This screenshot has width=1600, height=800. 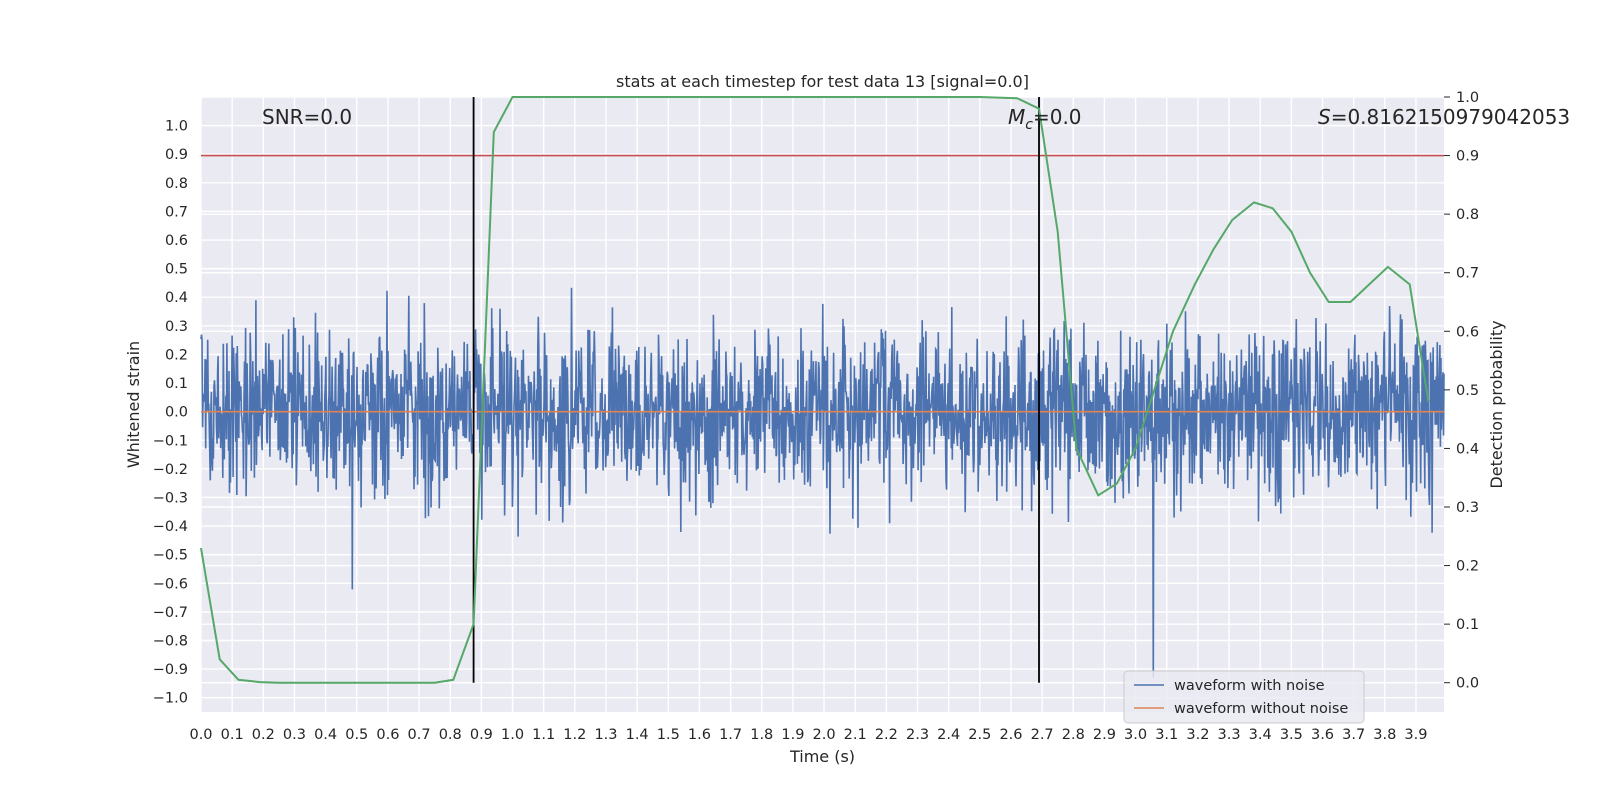 What do you see at coordinates (1073, 735) in the screenshot?
I see `x-tick-label: 2.8` at bounding box center [1073, 735].